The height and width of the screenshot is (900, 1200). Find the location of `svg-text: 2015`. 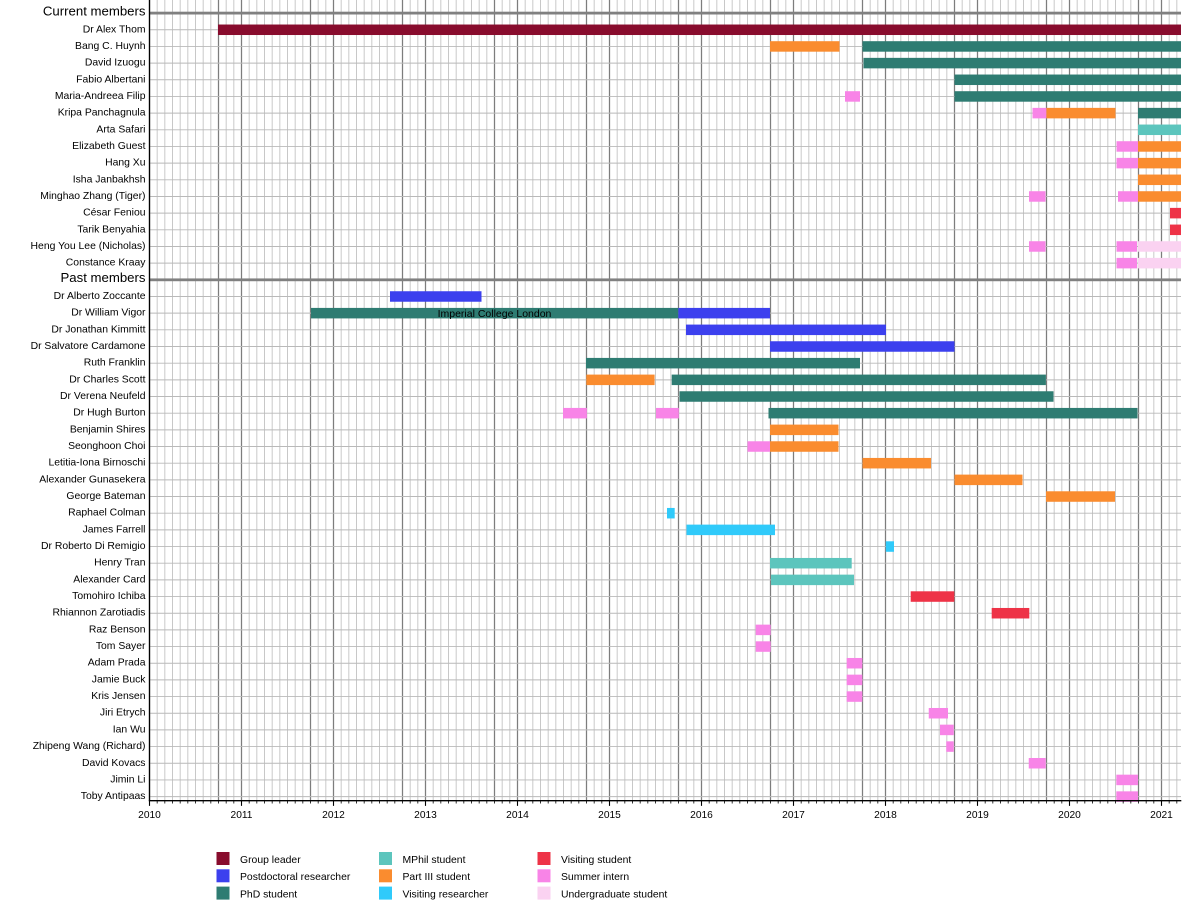

svg-text: 2015 is located at coordinates (609, 815).